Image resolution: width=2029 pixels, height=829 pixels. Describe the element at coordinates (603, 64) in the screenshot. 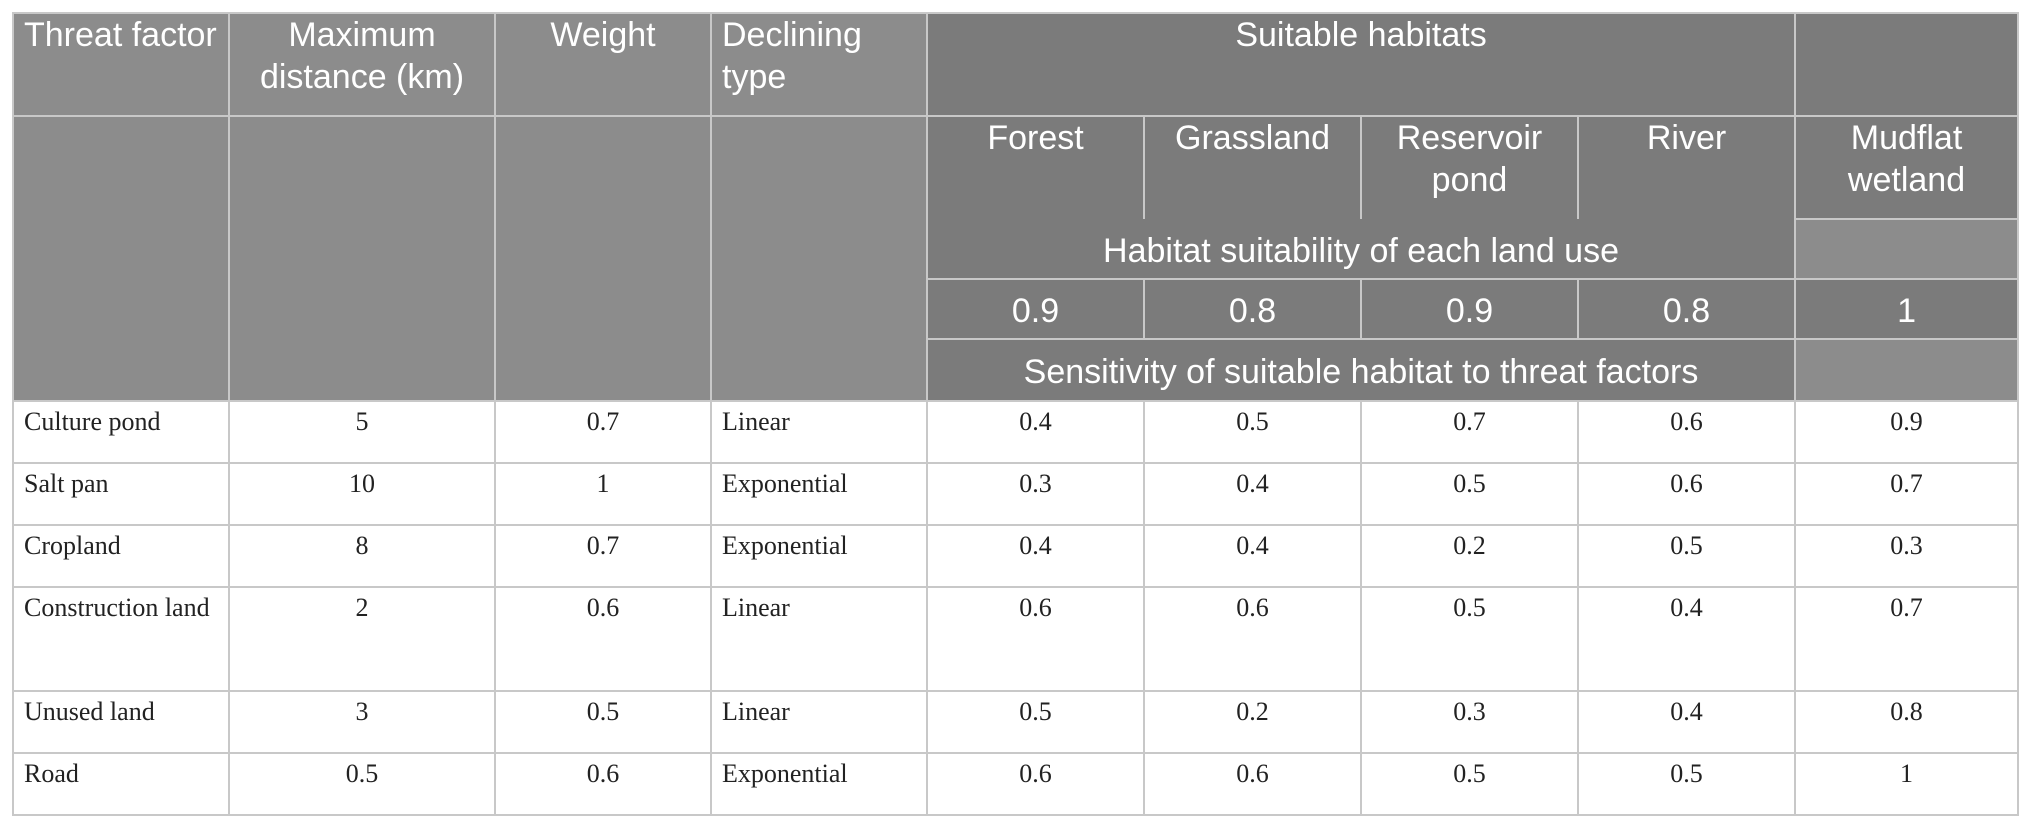

I see `header-weight: Weight` at that location.